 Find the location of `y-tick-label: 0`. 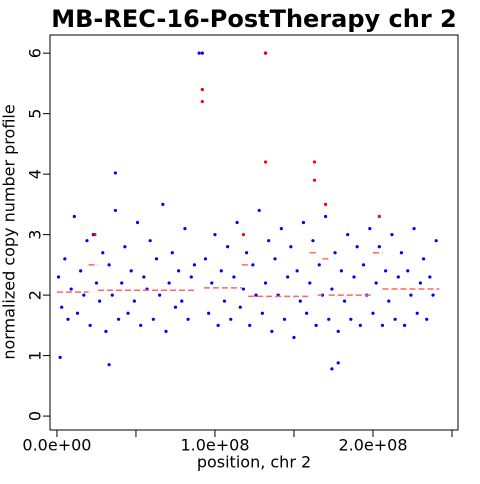

y-tick-label: 0 is located at coordinates (35, 416).